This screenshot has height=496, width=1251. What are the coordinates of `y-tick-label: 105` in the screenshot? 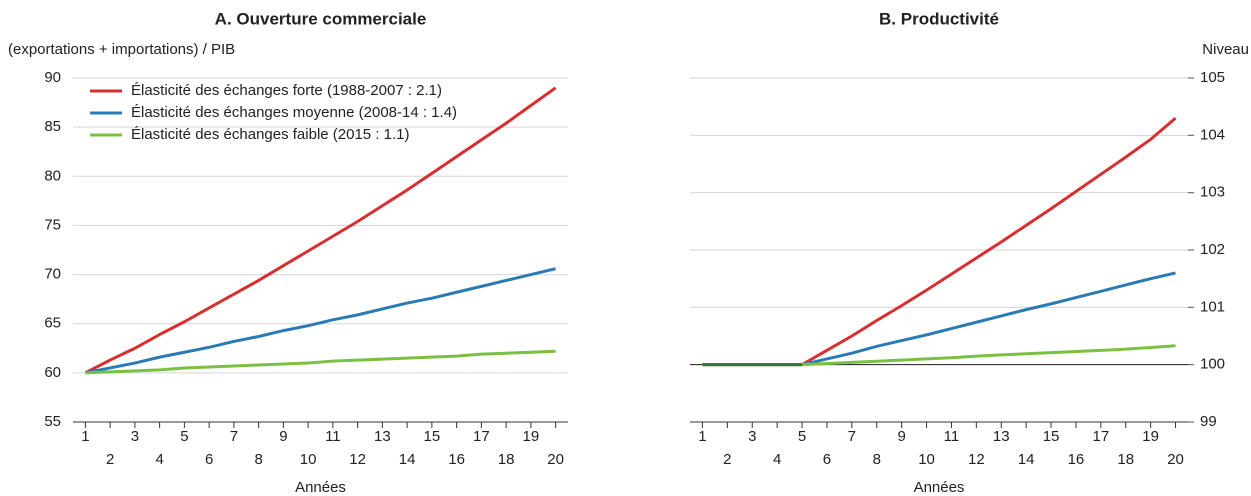 It's located at (1212, 77).